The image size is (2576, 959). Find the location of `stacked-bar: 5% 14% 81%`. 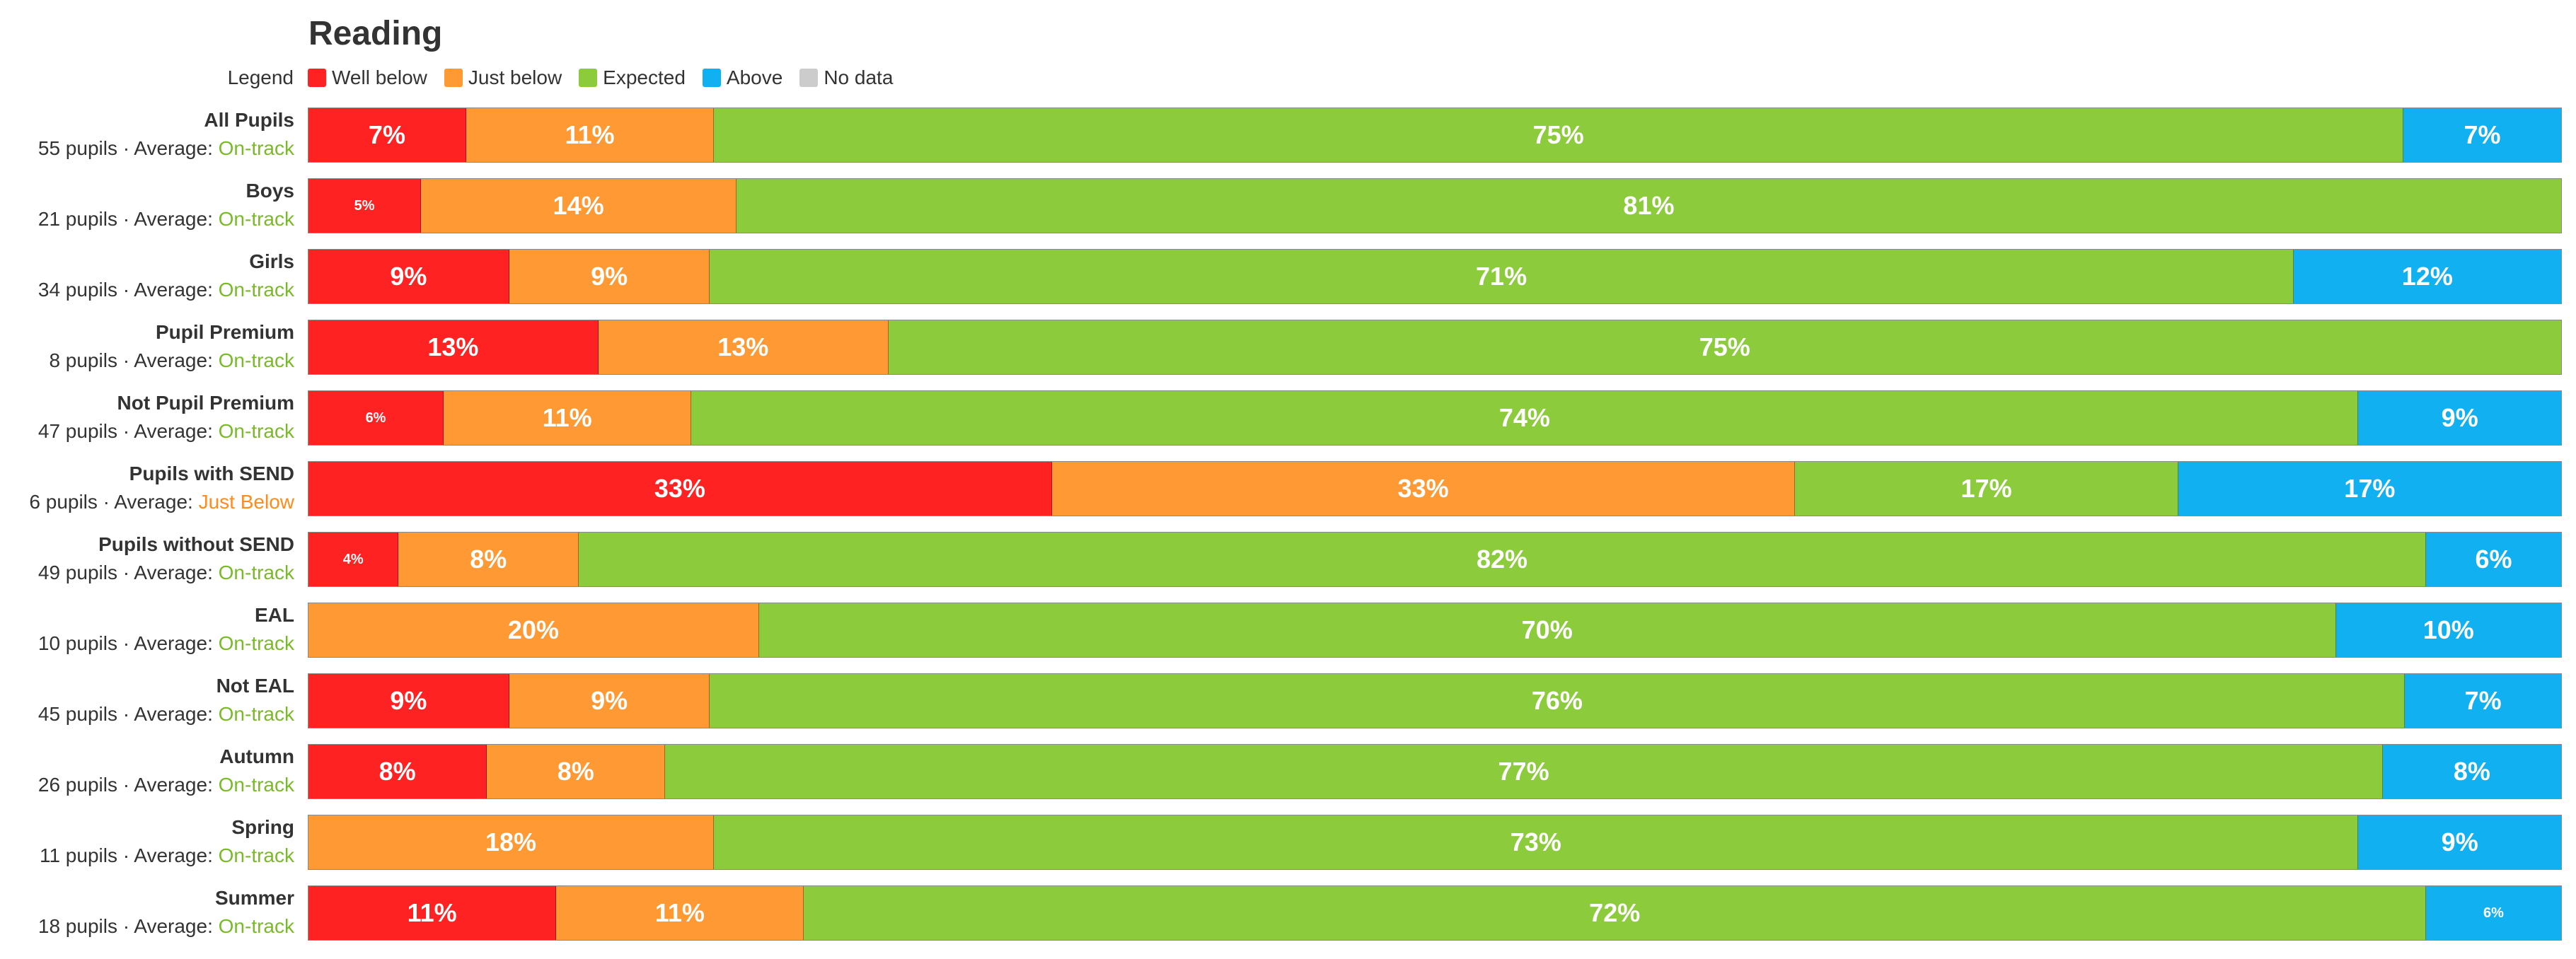

stacked-bar: 5% 14% 81% is located at coordinates (1435, 205).